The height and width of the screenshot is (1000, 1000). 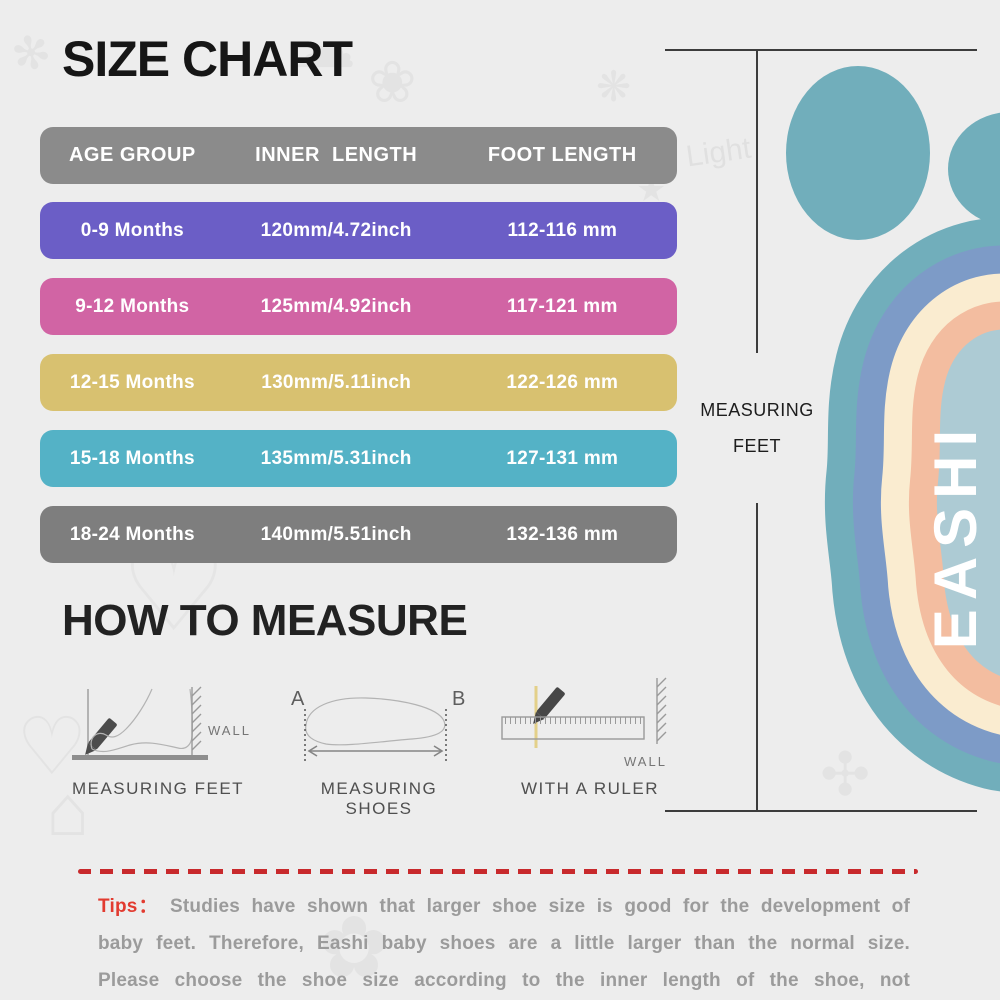 What do you see at coordinates (614, 86) in the screenshot?
I see `gear-doodle-icon: ❋` at bounding box center [614, 86].